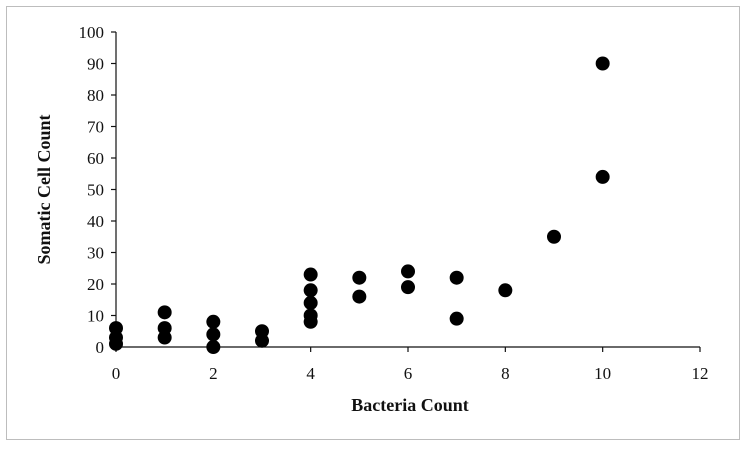 This screenshot has width=750, height=450. I want to click on y-tick-label: 60, so click(95, 158).